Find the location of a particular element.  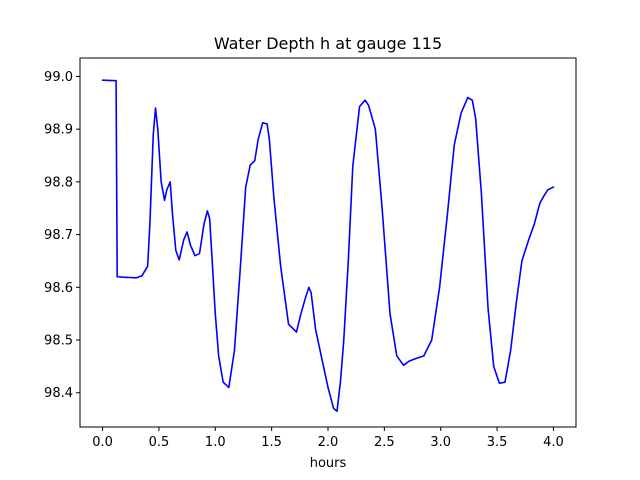

x-axis: 0.0 0.5 1.0 1.5 2.0 2.5 3.0 3.5 4.0 is located at coordinates (328, 438).